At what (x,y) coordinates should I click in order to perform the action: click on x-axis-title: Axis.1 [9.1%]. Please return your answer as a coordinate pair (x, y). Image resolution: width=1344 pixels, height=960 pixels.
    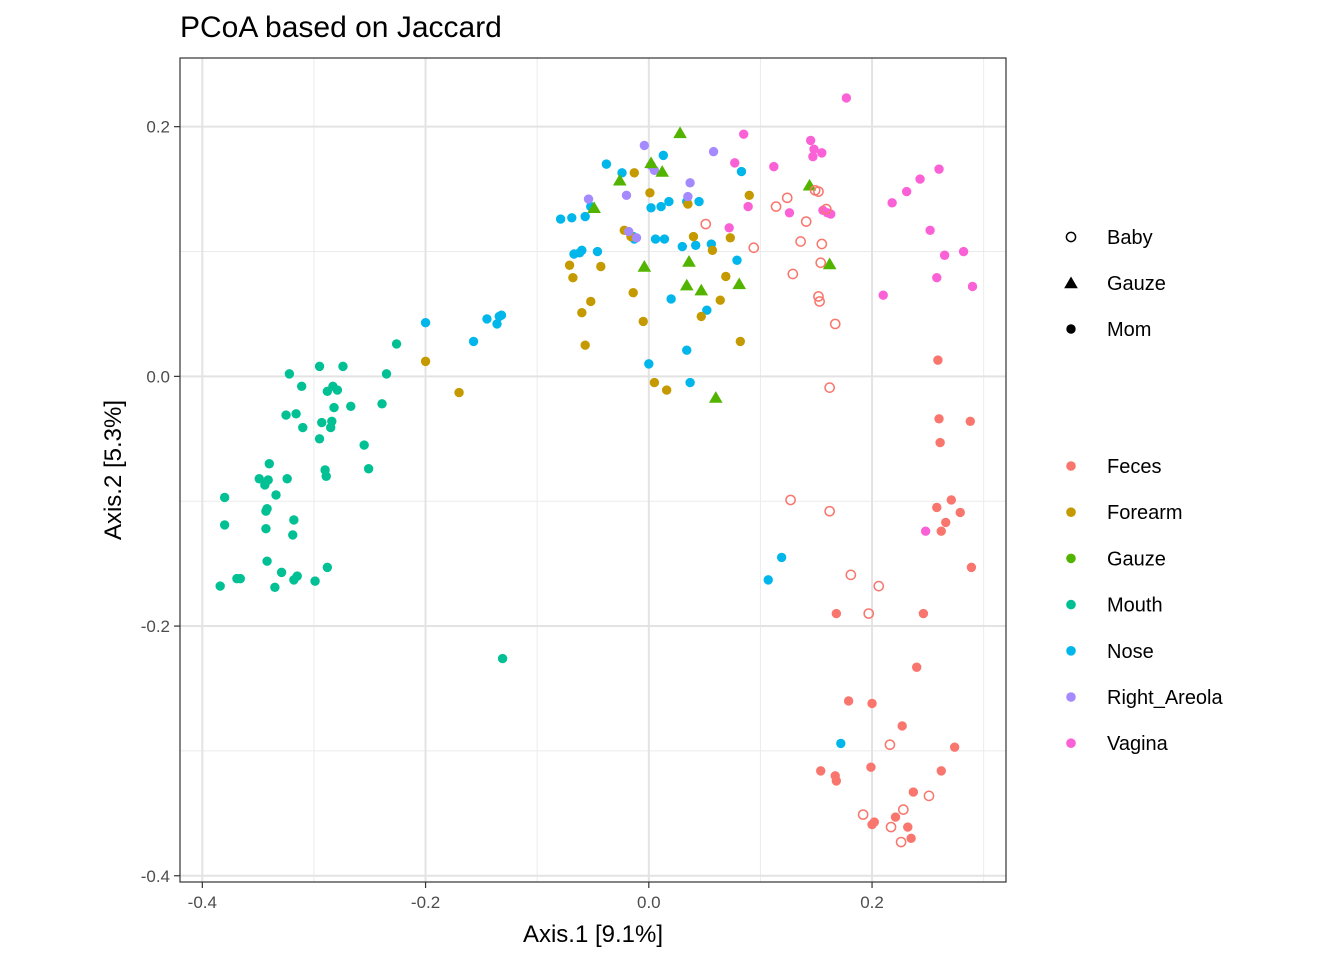
    Looking at the image, I should click on (593, 934).